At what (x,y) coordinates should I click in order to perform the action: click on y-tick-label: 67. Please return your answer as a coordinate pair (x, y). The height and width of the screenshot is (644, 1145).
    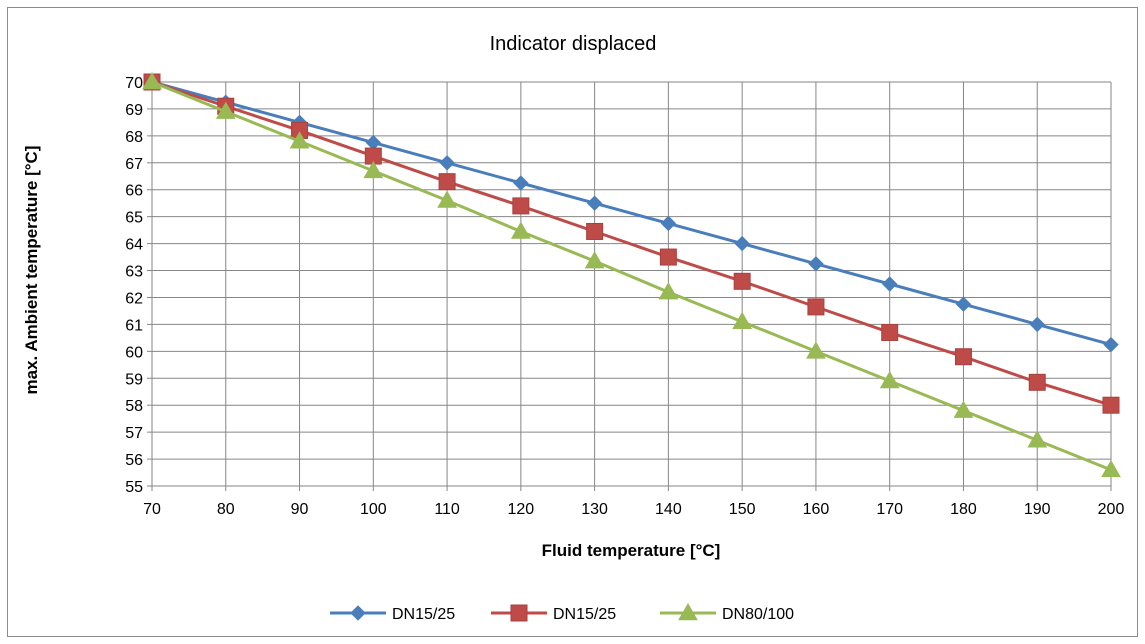
    Looking at the image, I should click on (134, 164).